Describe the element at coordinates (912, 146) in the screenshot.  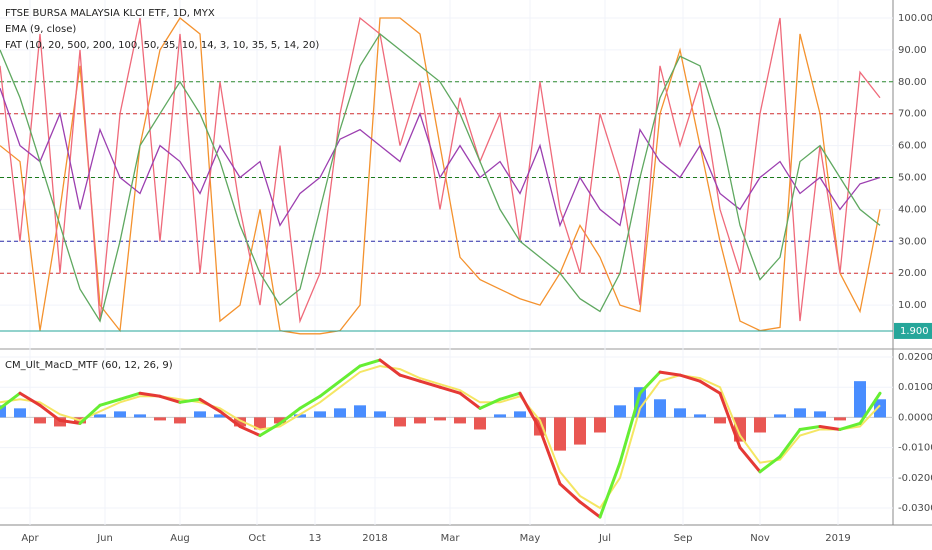
I see `y-tick-label: 60.00` at that location.